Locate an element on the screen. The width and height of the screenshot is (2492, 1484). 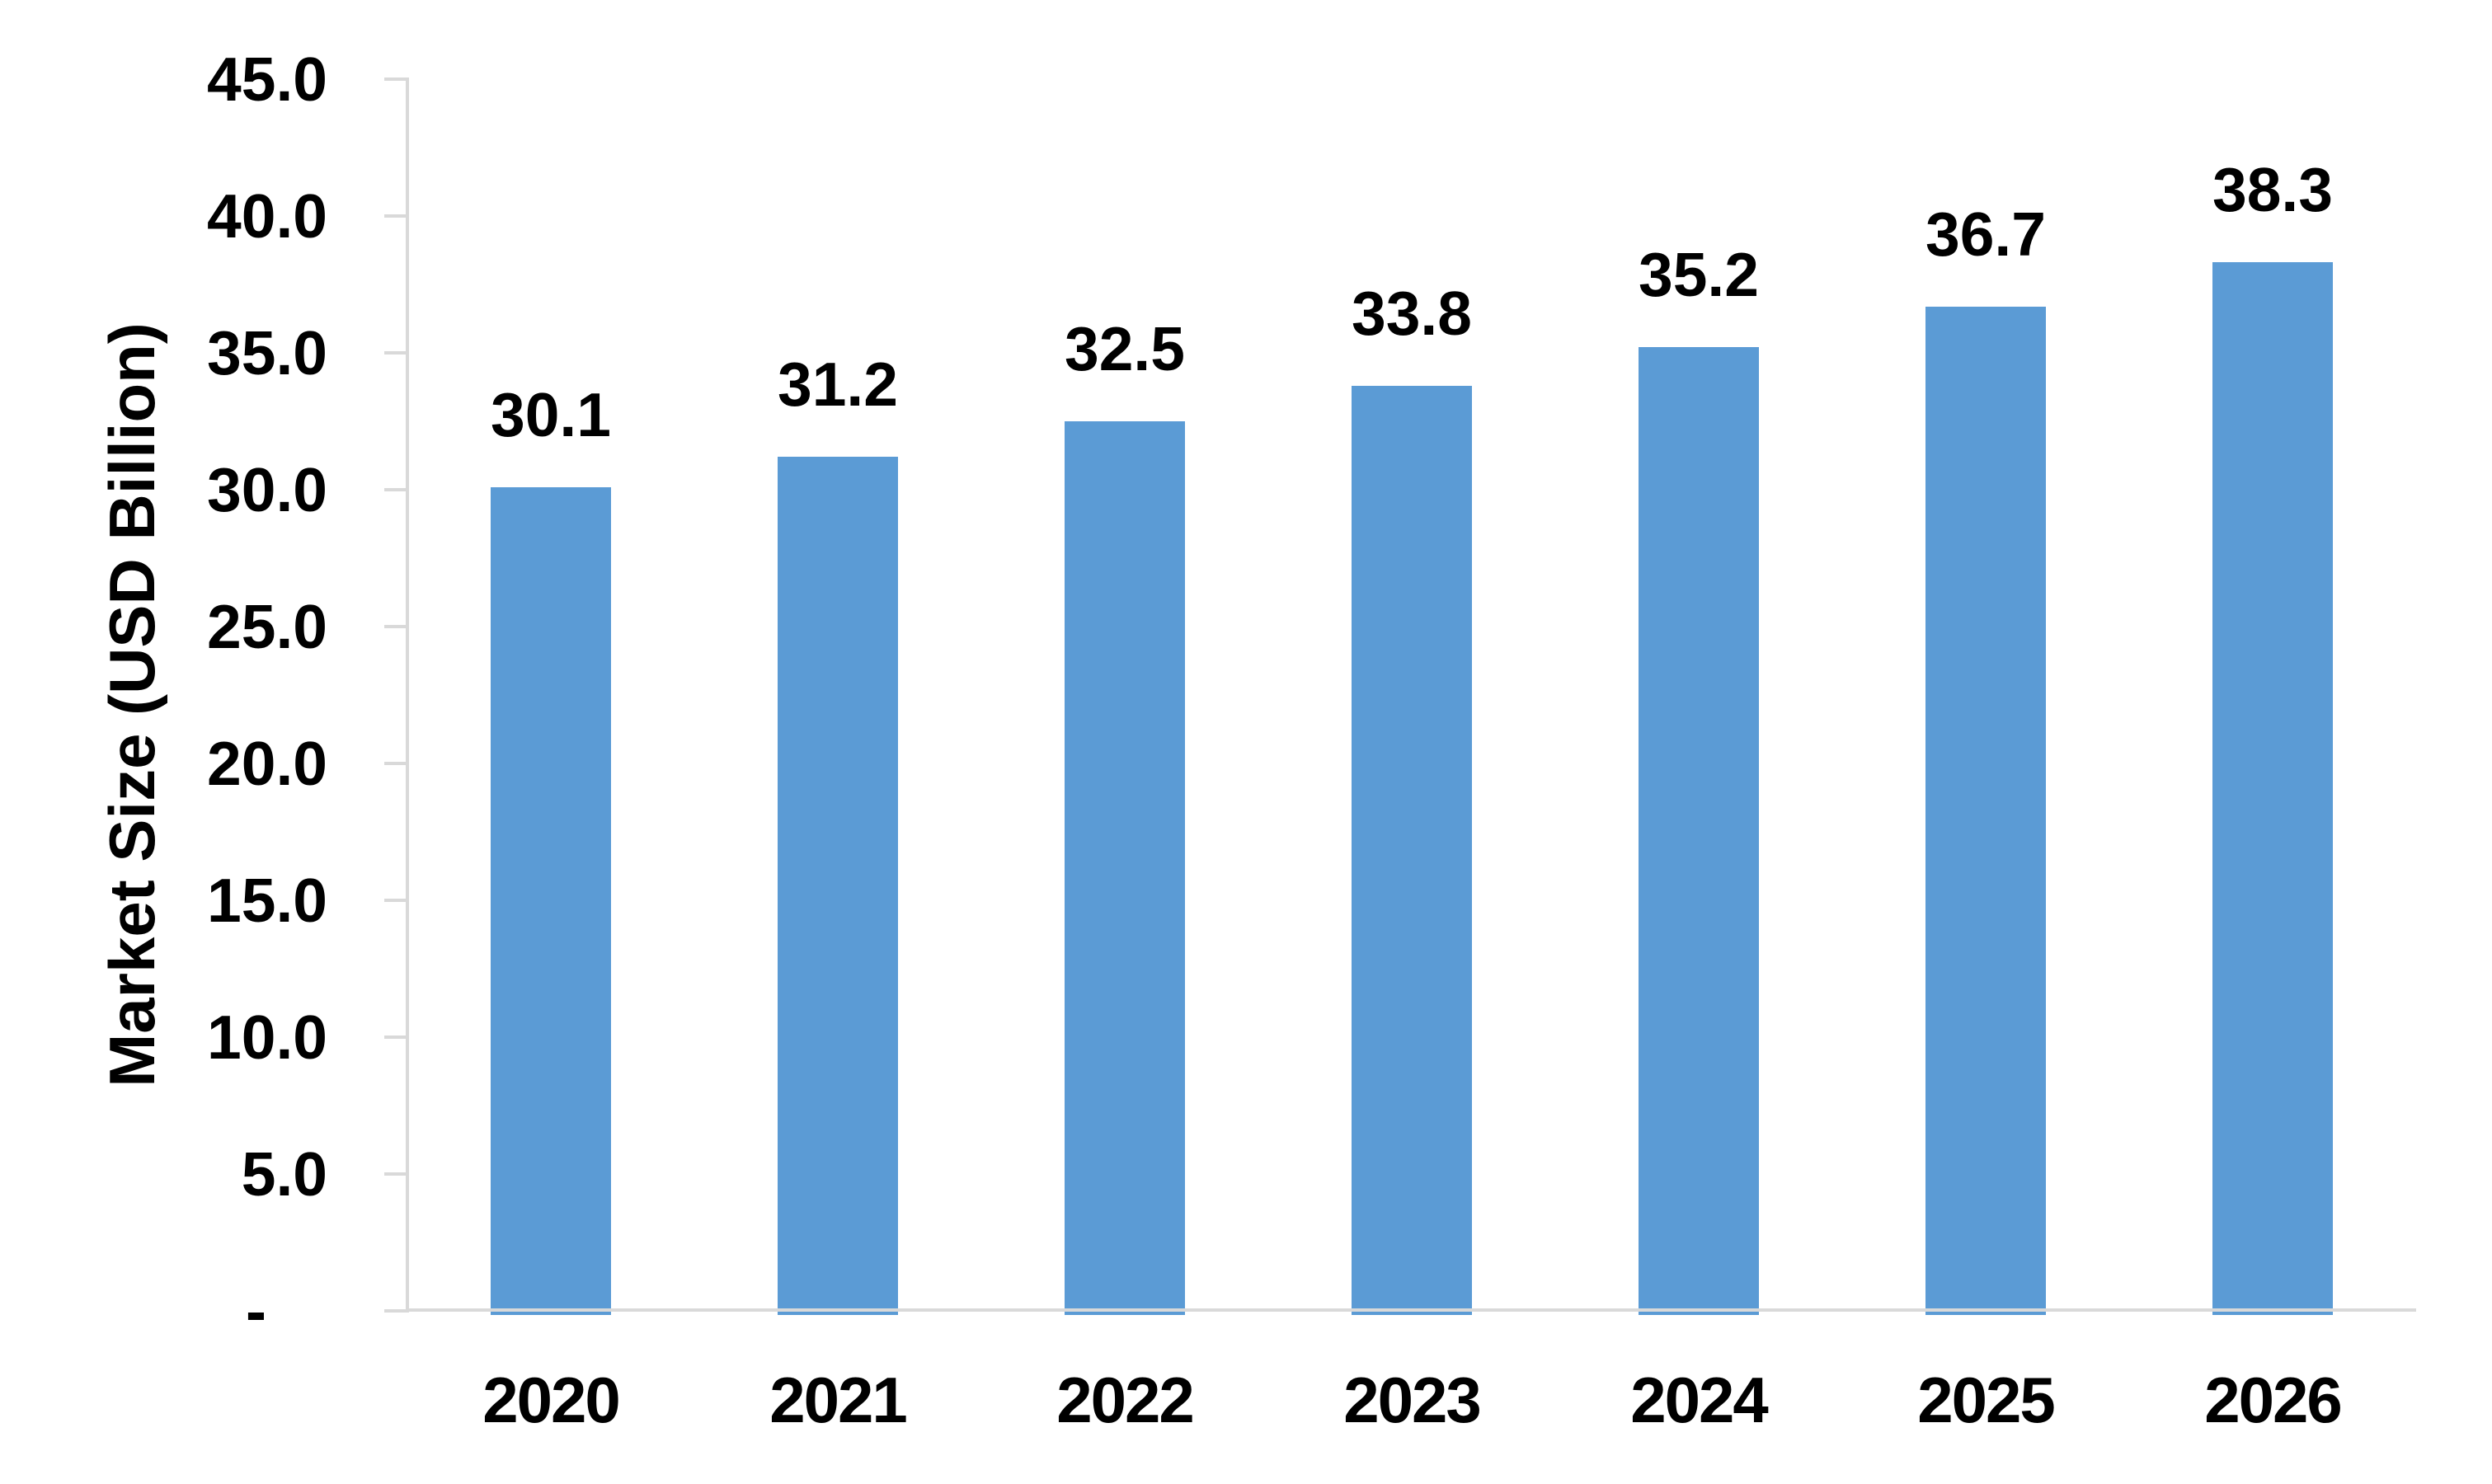
y-axis-tick-label: 40.0 is located at coordinates (267, 216).